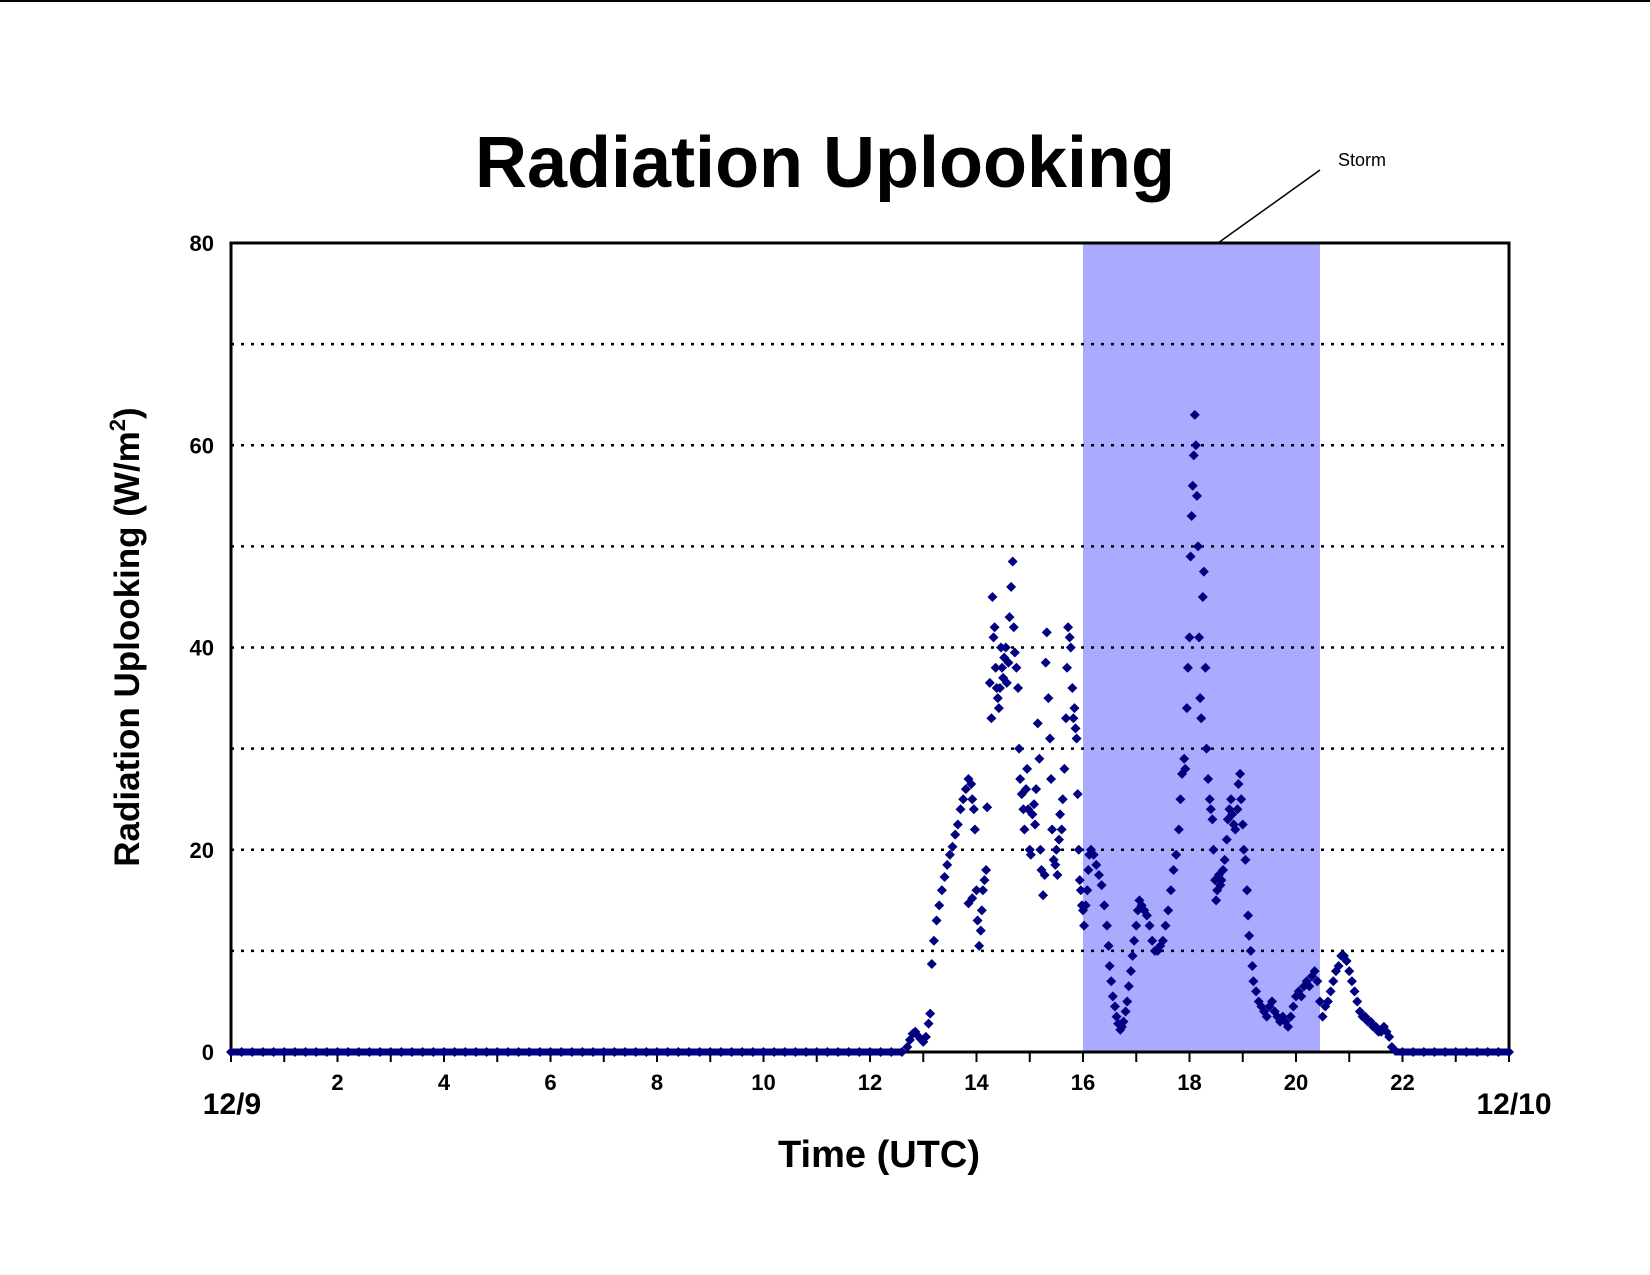 This screenshot has height=1275, width=1650. What do you see at coordinates (870, 1082) in the screenshot?
I see `x-tick-label: 12` at bounding box center [870, 1082].